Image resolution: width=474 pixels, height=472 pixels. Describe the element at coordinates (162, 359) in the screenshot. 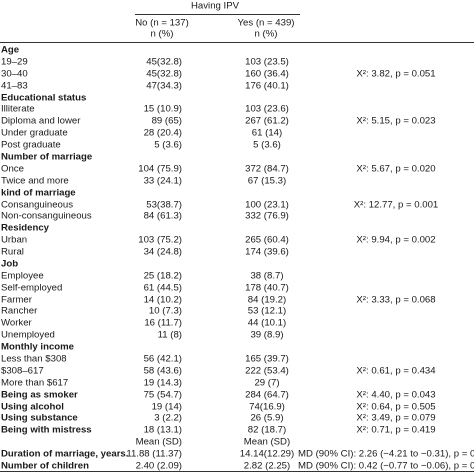

I see `cell-no: 56 (42.1)` at that location.